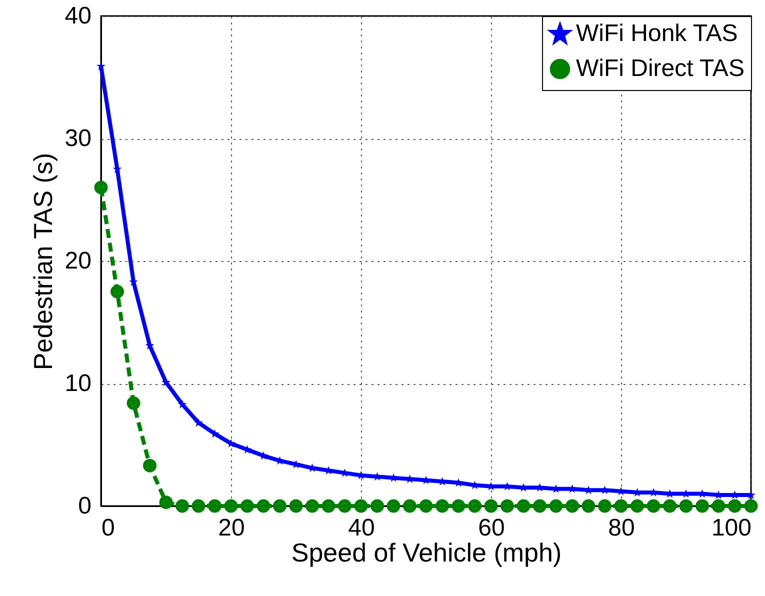  What do you see at coordinates (78, 138) in the screenshot?
I see `y-tick-label: 30` at bounding box center [78, 138].